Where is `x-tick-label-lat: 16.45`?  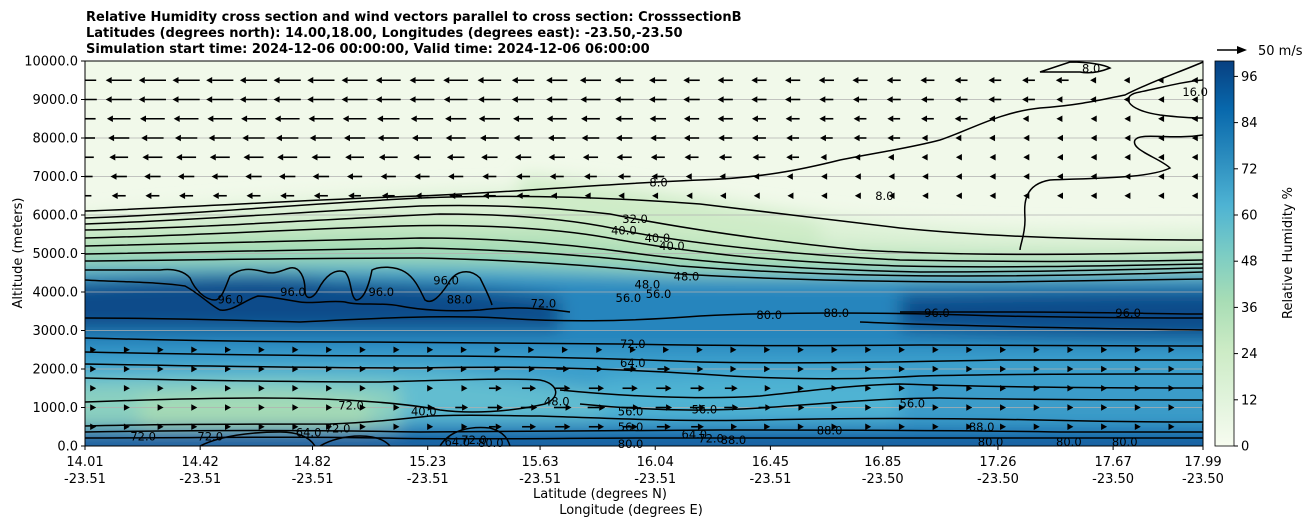 x-tick-label-lat: 16.45 is located at coordinates (770, 462).